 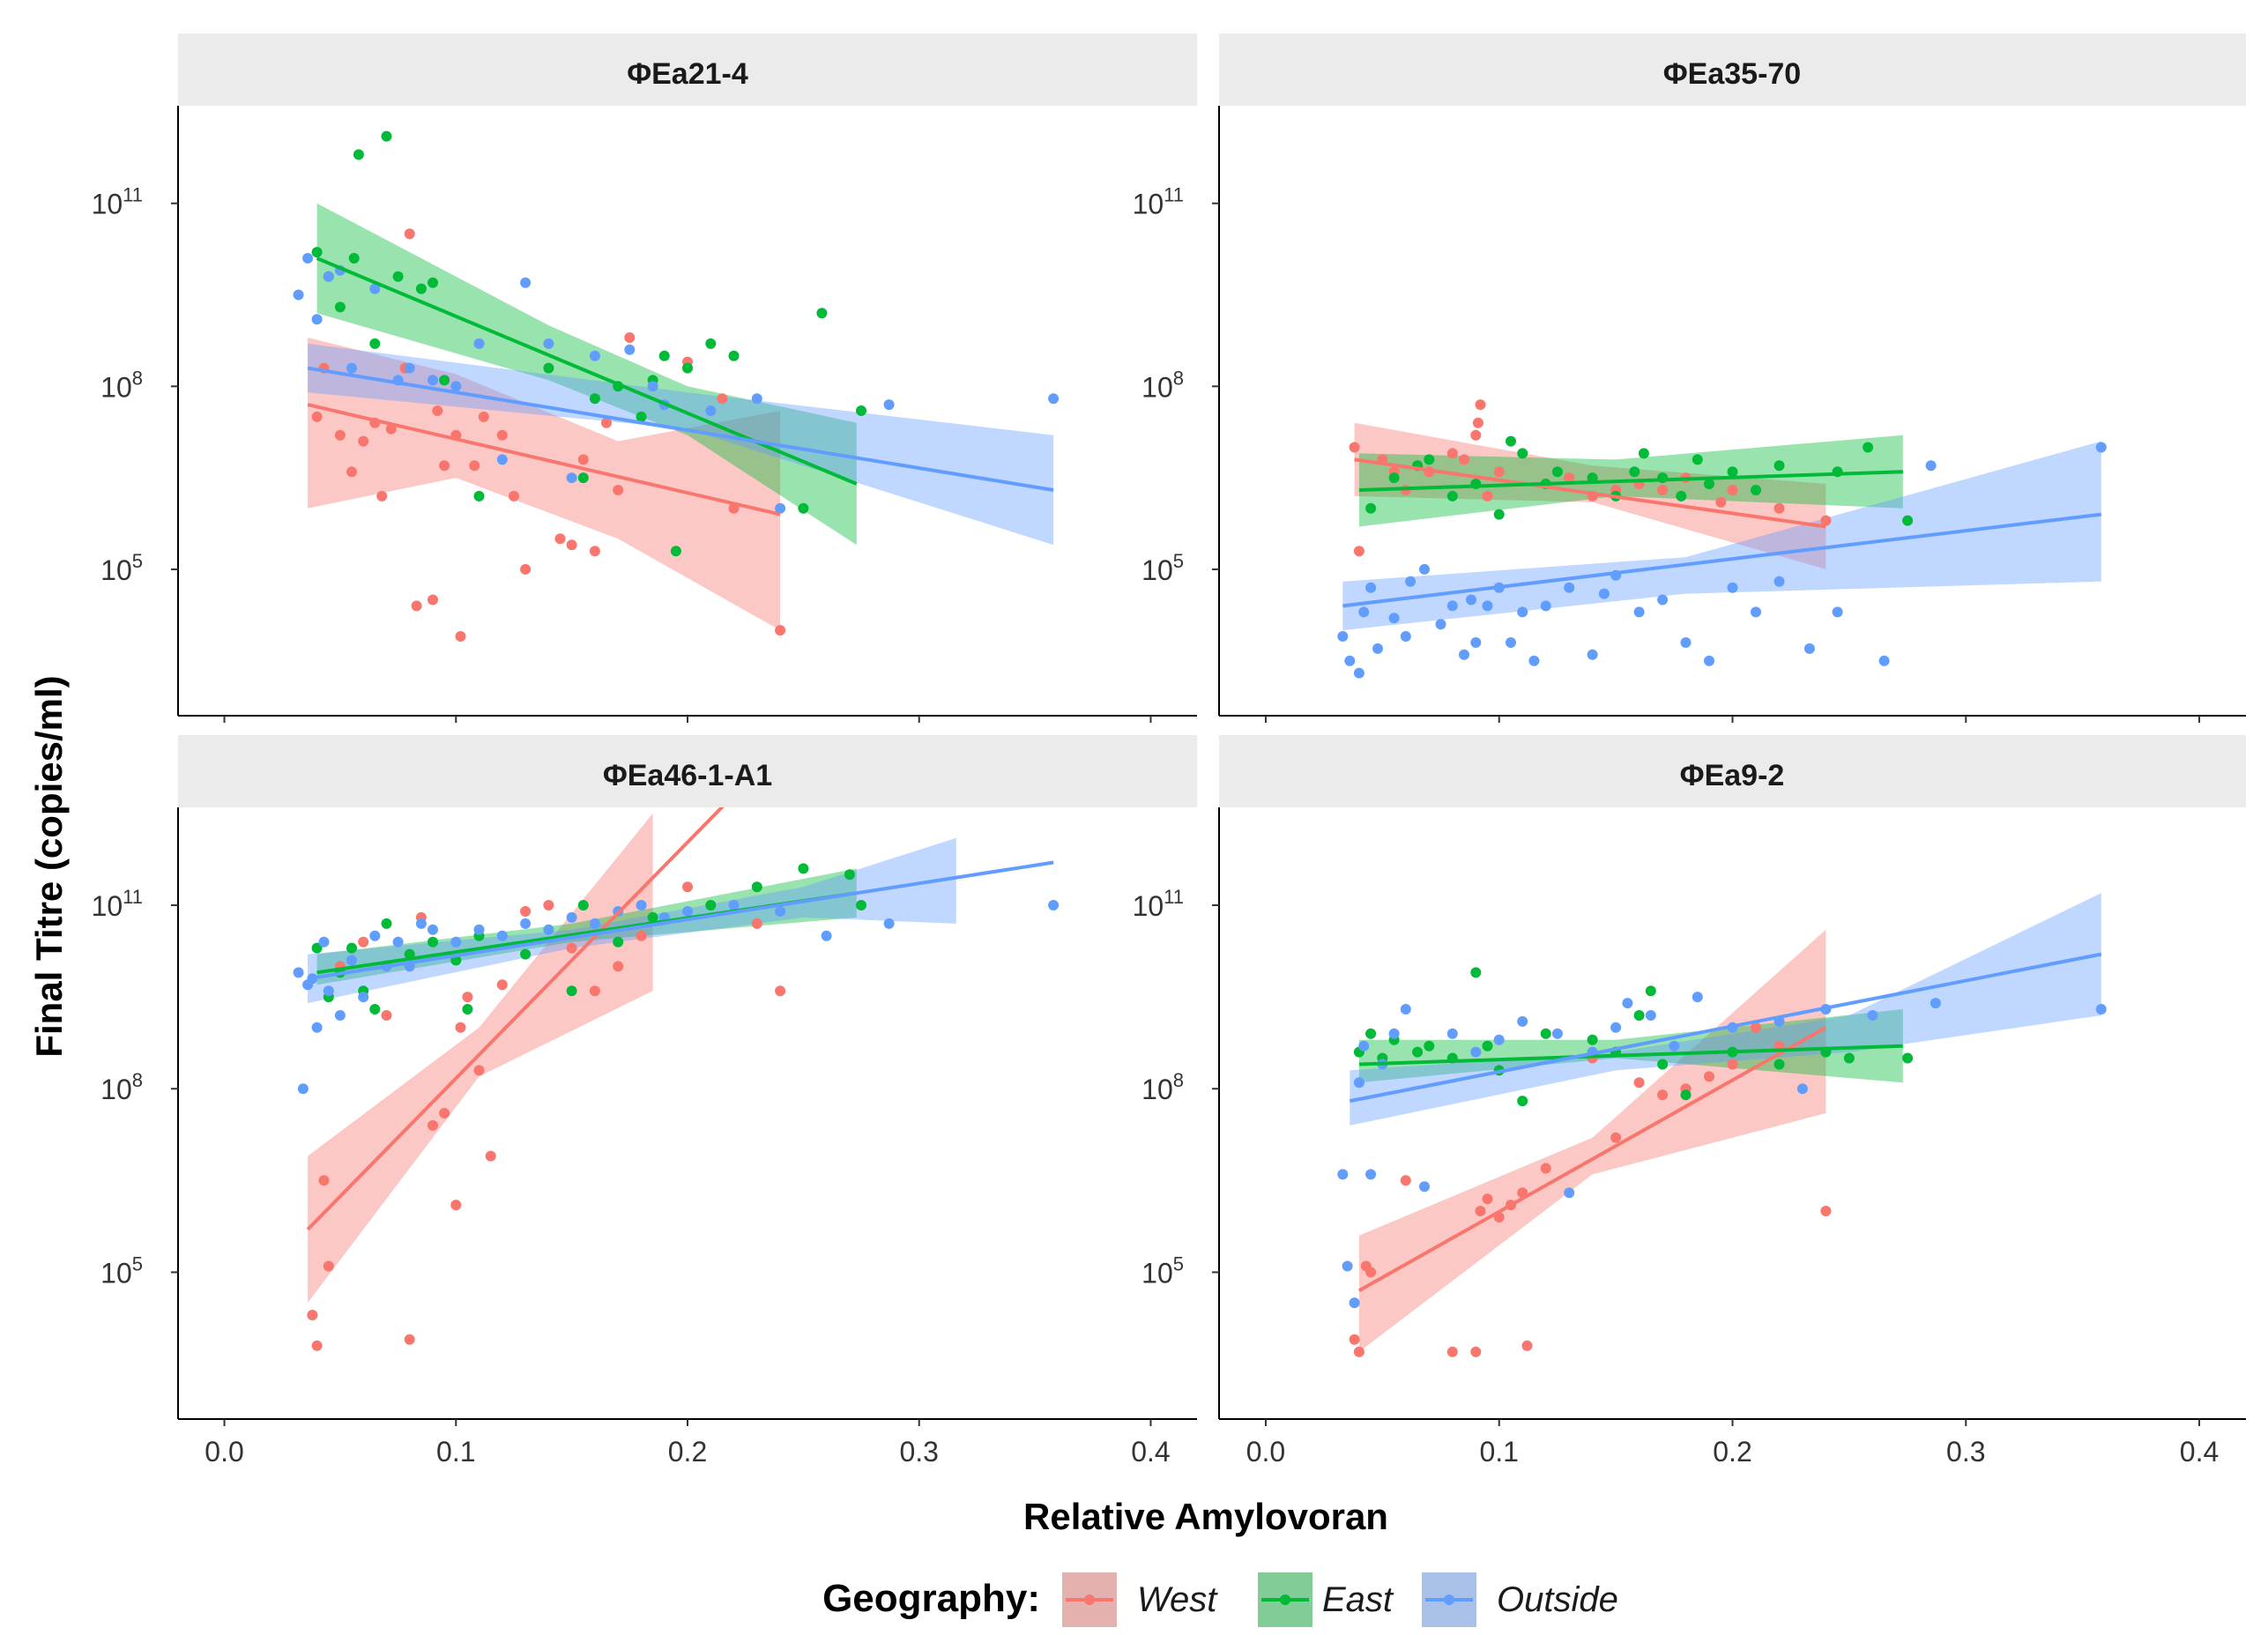 I want to click on facet-title: ΦEa21-4, so click(x=687, y=74).